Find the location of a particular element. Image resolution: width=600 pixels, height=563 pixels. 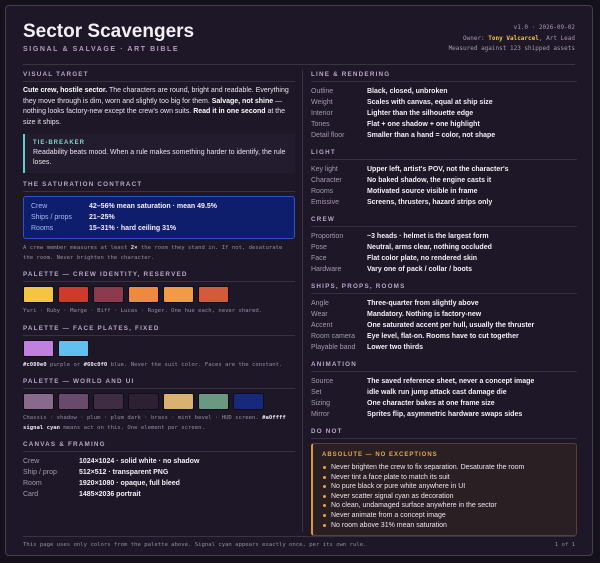

warning-item: No room above 31% mean saturation is located at coordinates (445, 526).